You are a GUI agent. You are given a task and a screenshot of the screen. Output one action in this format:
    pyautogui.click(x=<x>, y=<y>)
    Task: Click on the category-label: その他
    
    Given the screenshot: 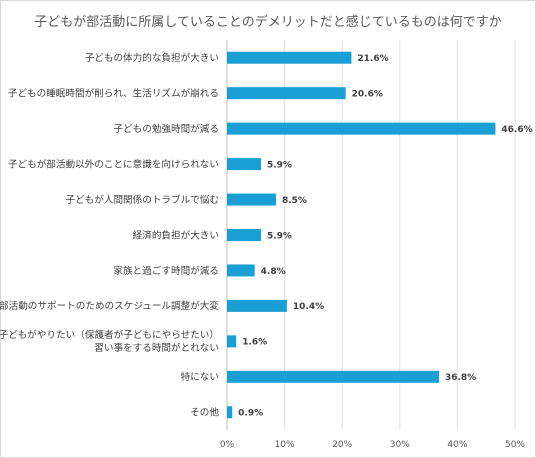 What is the action you would take?
    pyautogui.click(x=204, y=413)
    